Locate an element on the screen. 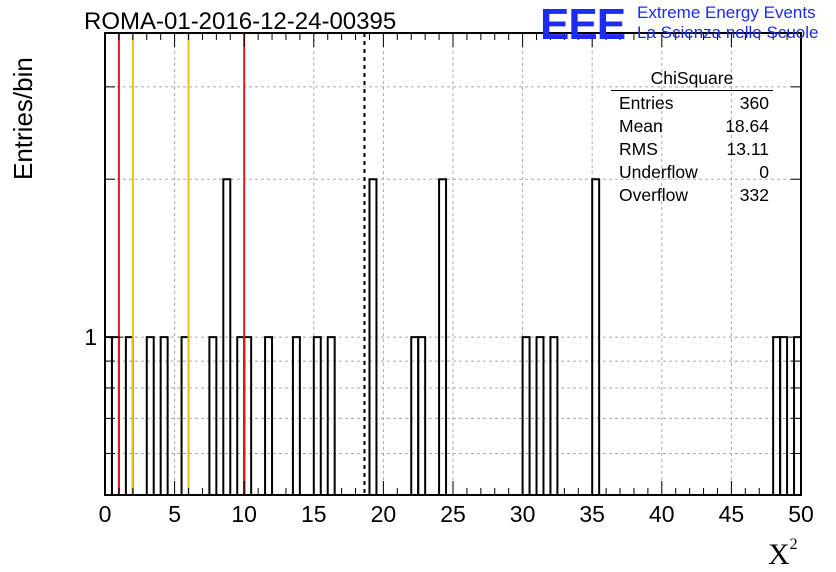  eee-logo: EEE is located at coordinates (583, 24).